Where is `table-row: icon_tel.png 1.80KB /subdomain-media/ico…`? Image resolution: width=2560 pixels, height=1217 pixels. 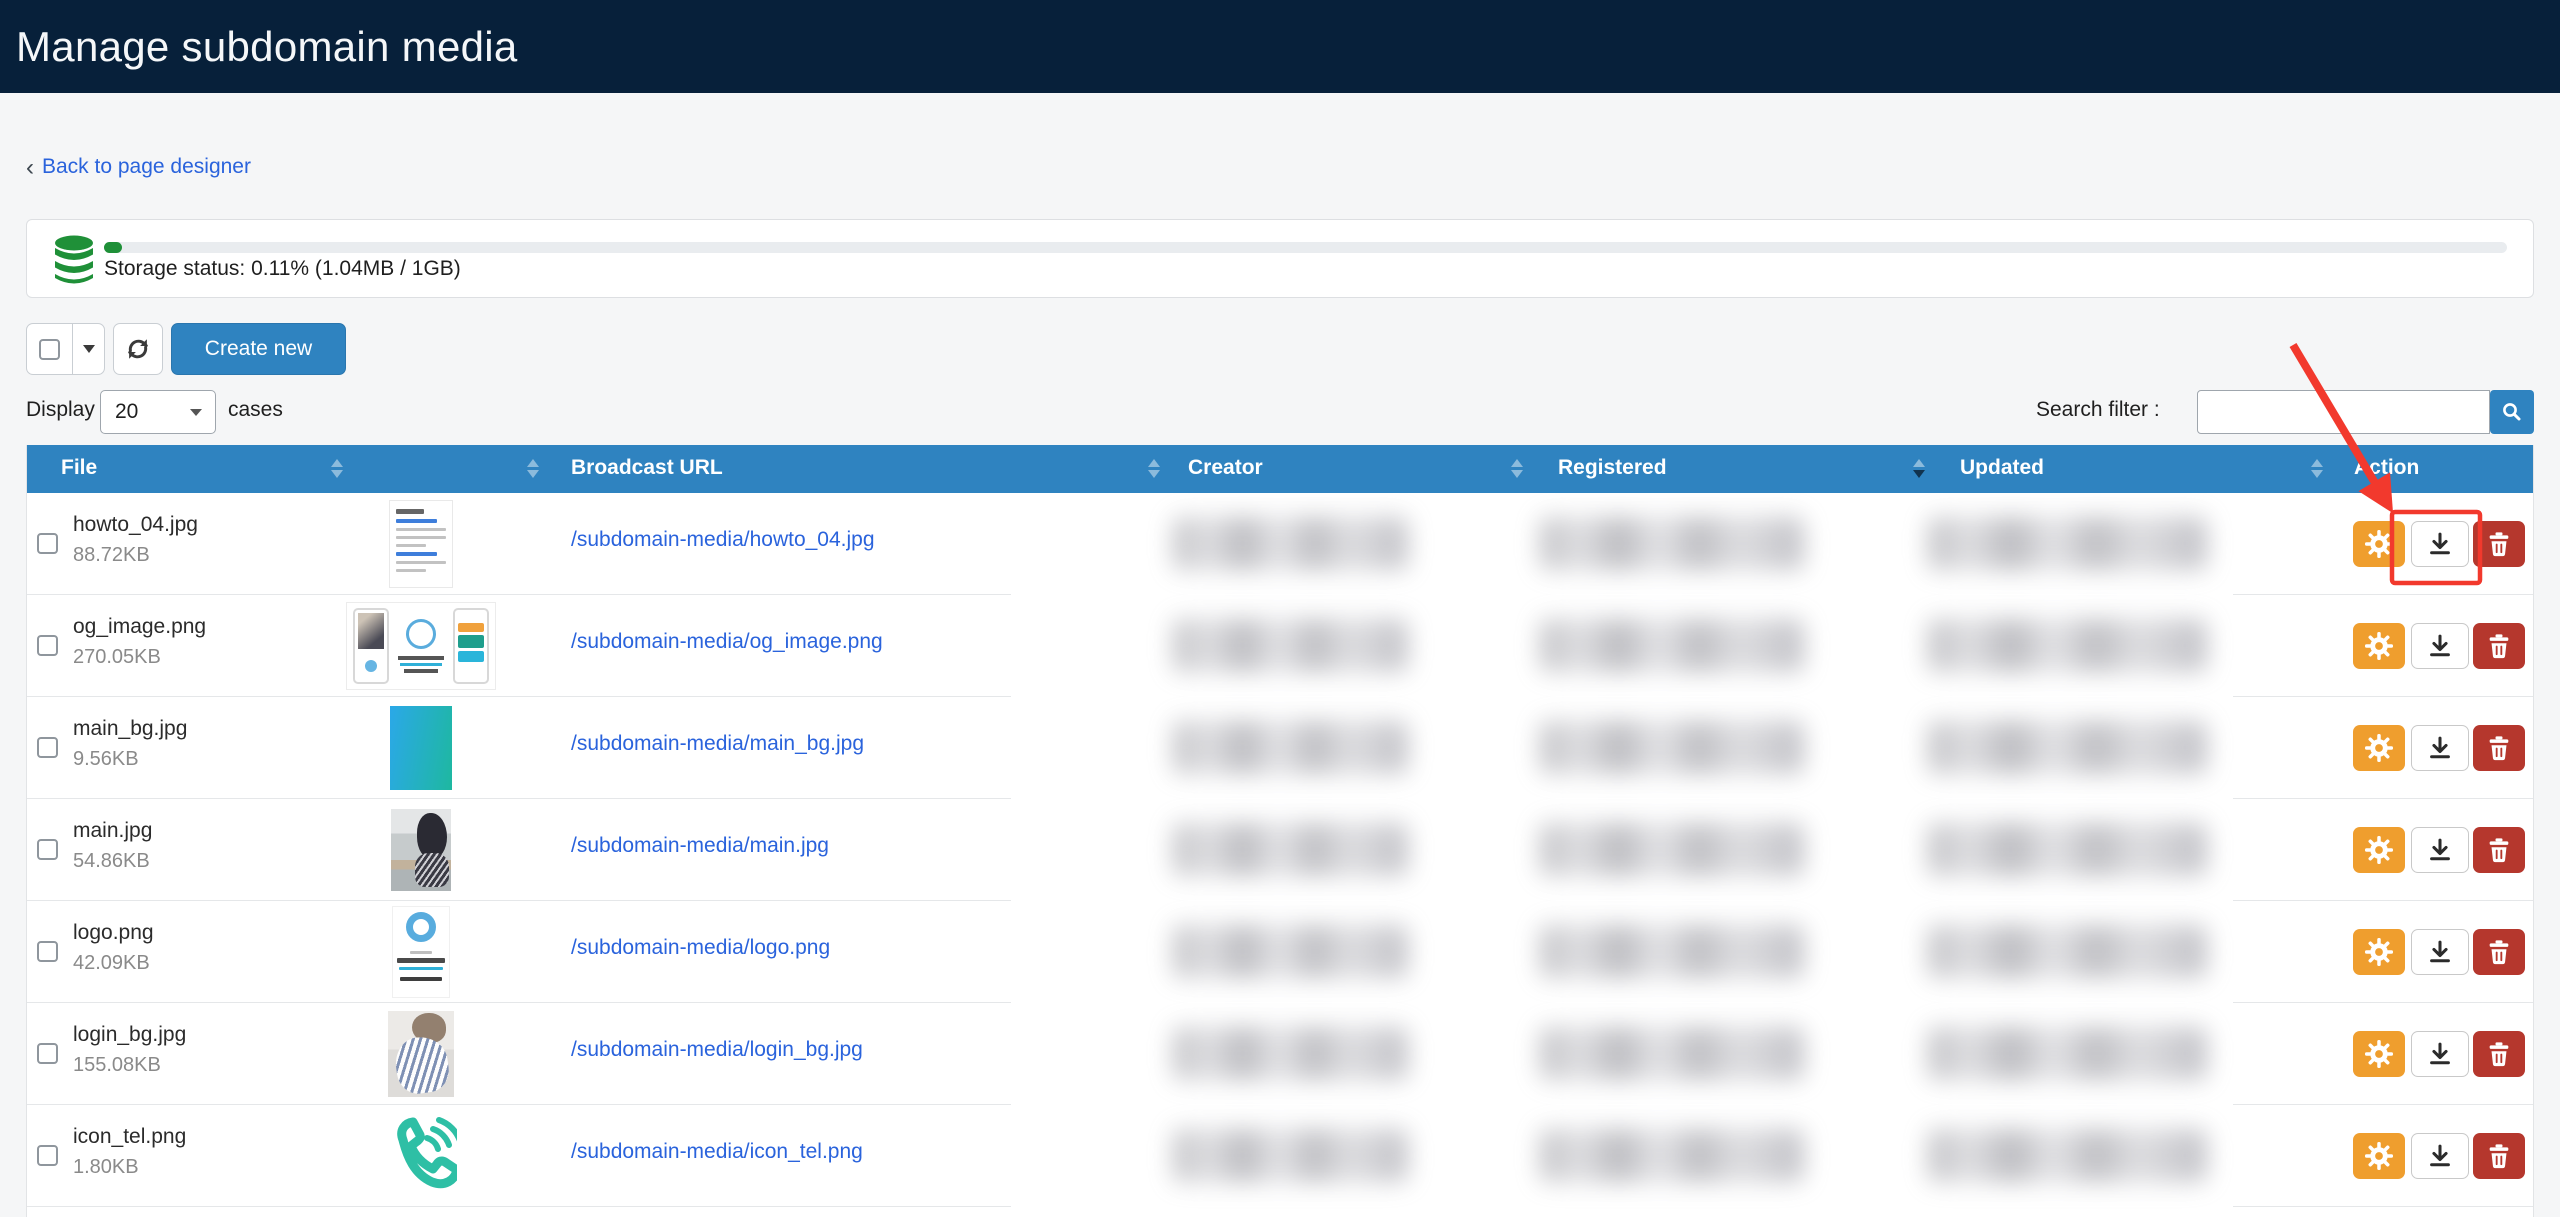
table-row: icon_tel.png 1.80KB /subdomain-media/ico… is located at coordinates (1280, 1156).